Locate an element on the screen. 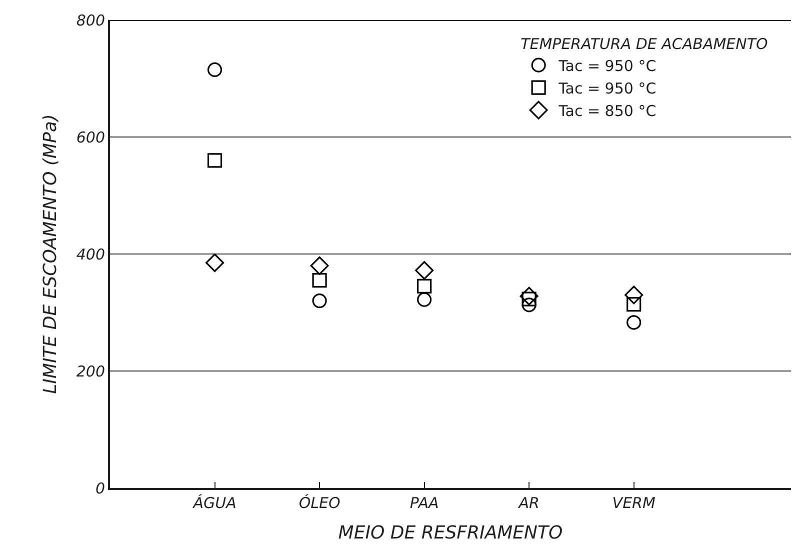  legend-label: Tac = 850 °C is located at coordinates (607, 111).